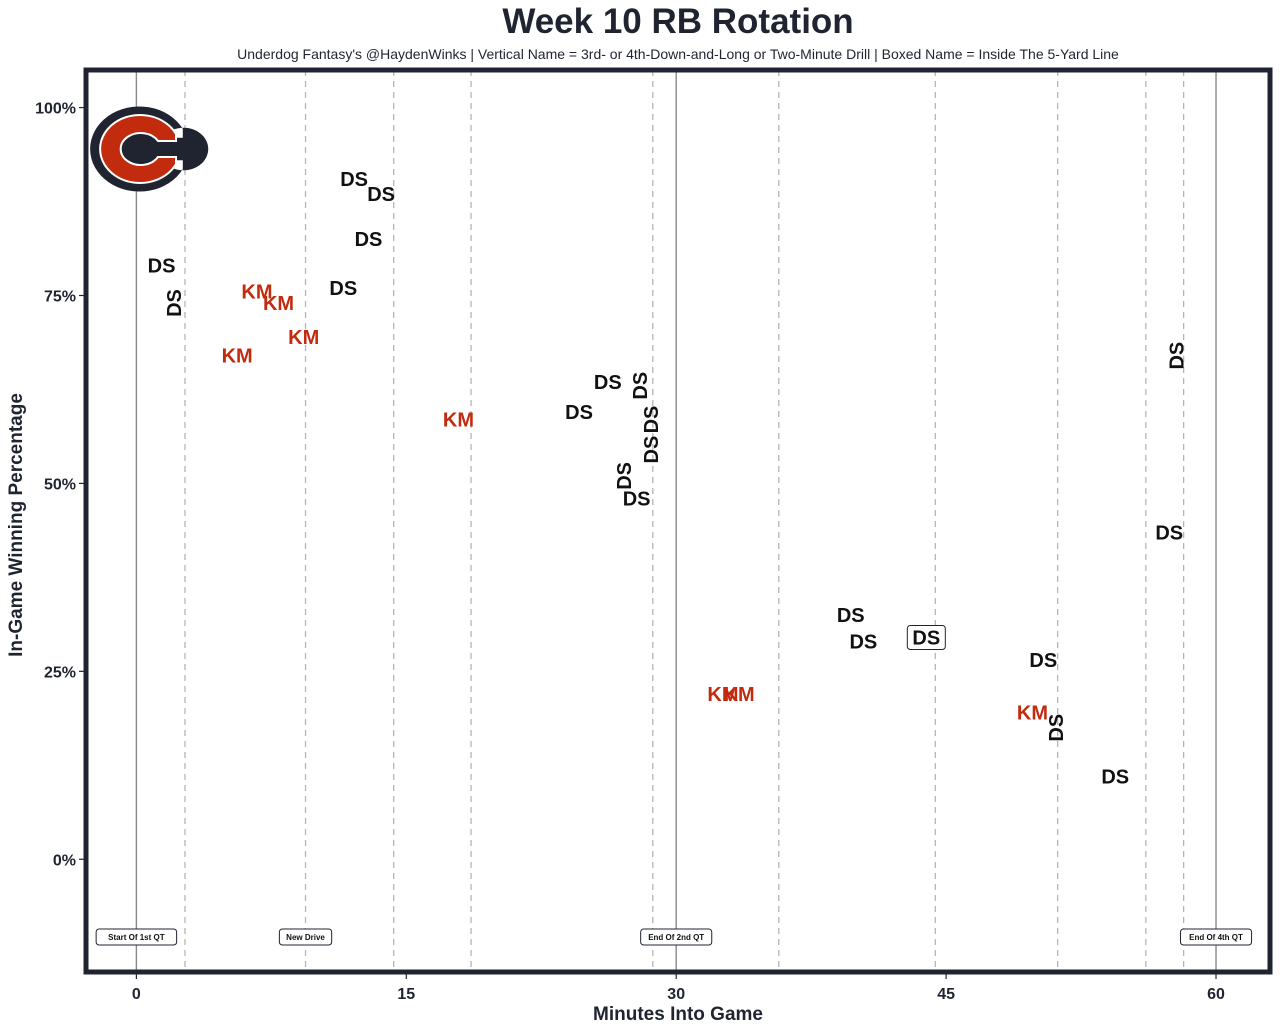  Describe the element at coordinates (55, 109) in the screenshot. I see `y-tick-label: 100%` at that location.